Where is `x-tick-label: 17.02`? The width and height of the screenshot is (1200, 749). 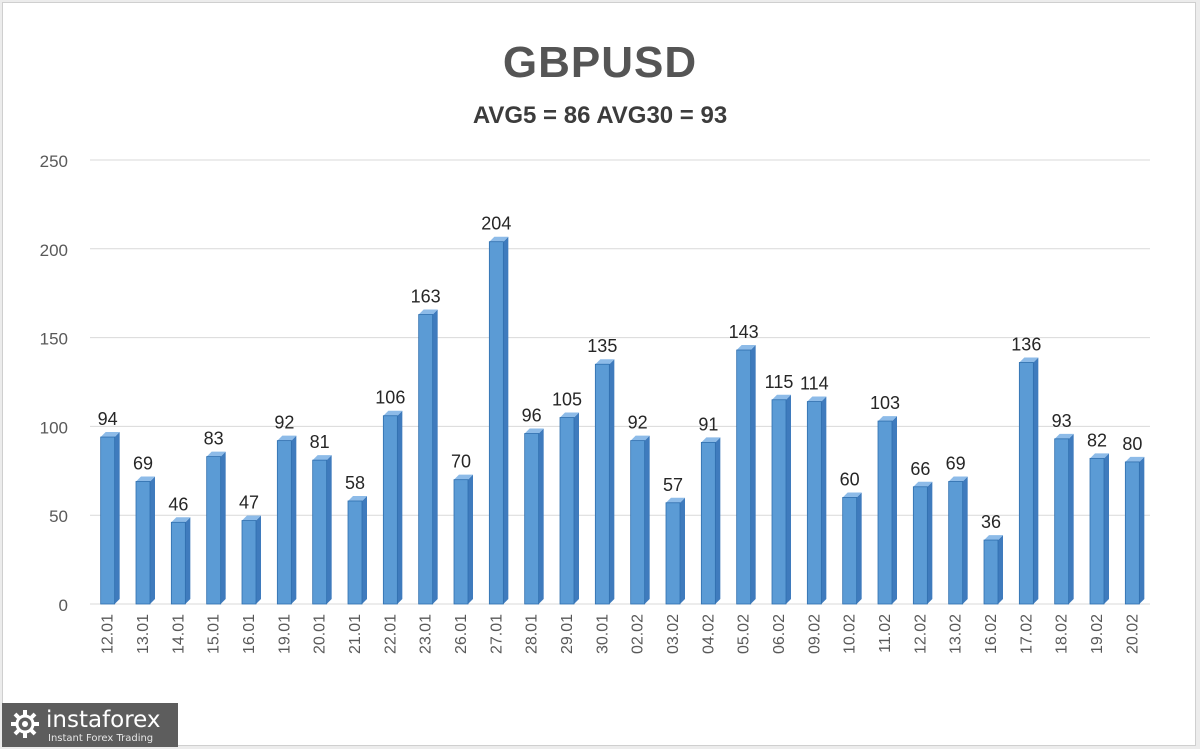
x-tick-label: 17.02 is located at coordinates (1026, 634).